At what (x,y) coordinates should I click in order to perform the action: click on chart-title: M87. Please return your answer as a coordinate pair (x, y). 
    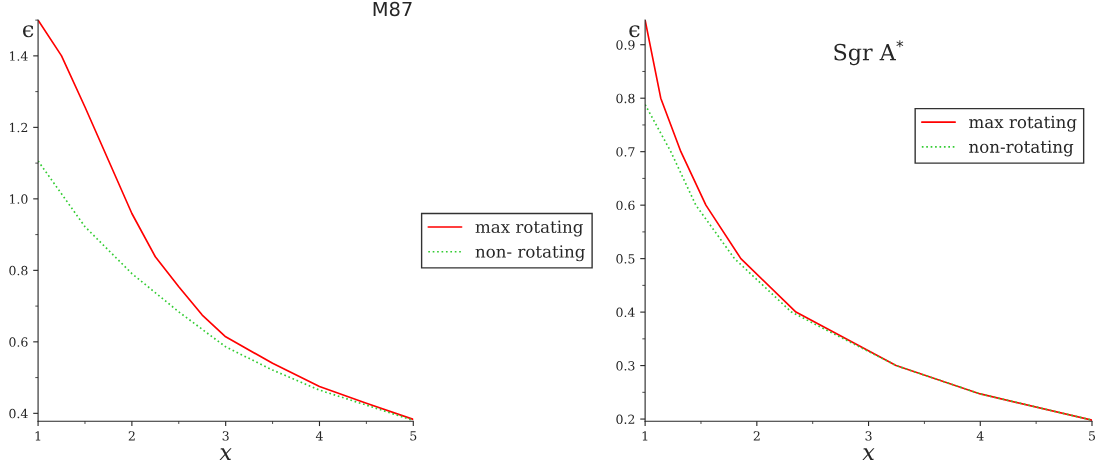
    Looking at the image, I should click on (392, 9).